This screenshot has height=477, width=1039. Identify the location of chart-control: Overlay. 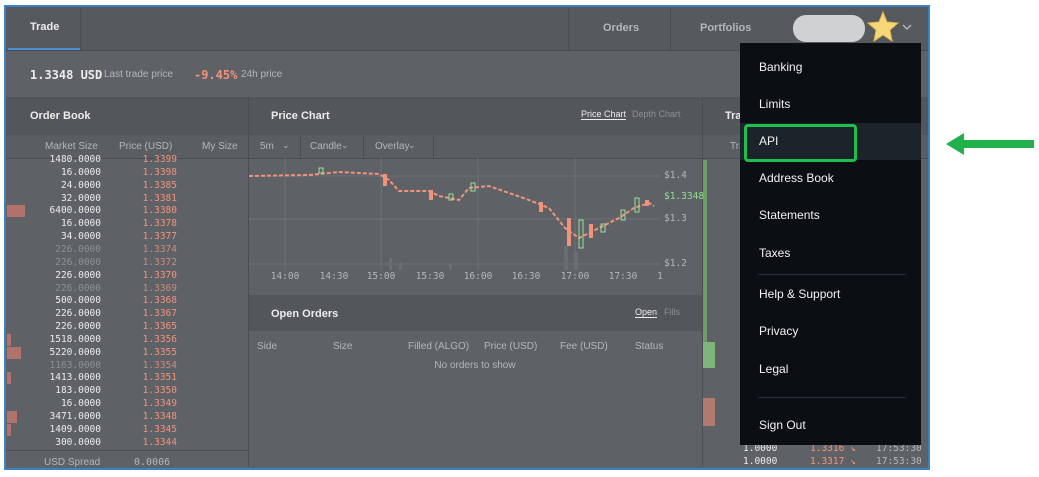
(392, 146).